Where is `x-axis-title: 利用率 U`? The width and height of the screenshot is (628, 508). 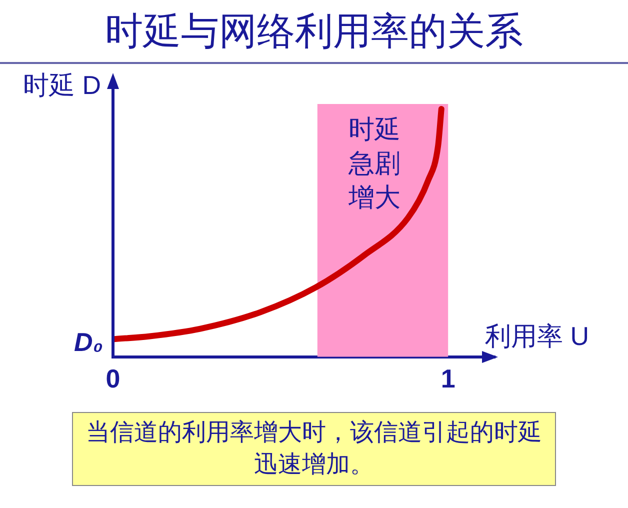 x-axis-title: 利用率 U is located at coordinates (537, 335).